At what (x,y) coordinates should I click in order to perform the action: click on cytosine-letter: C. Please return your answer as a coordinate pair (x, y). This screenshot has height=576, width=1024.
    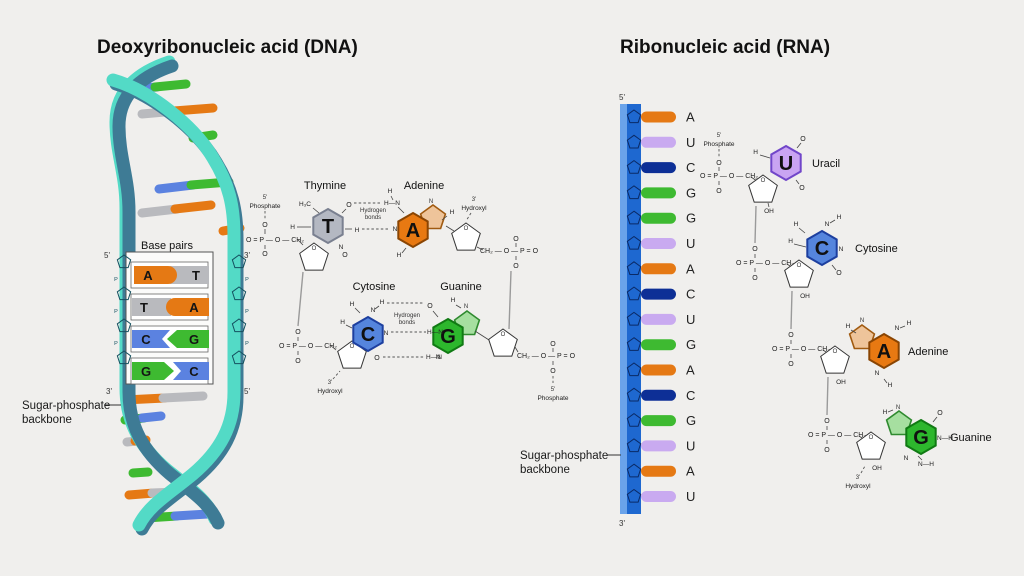
    Looking at the image, I should click on (368, 335).